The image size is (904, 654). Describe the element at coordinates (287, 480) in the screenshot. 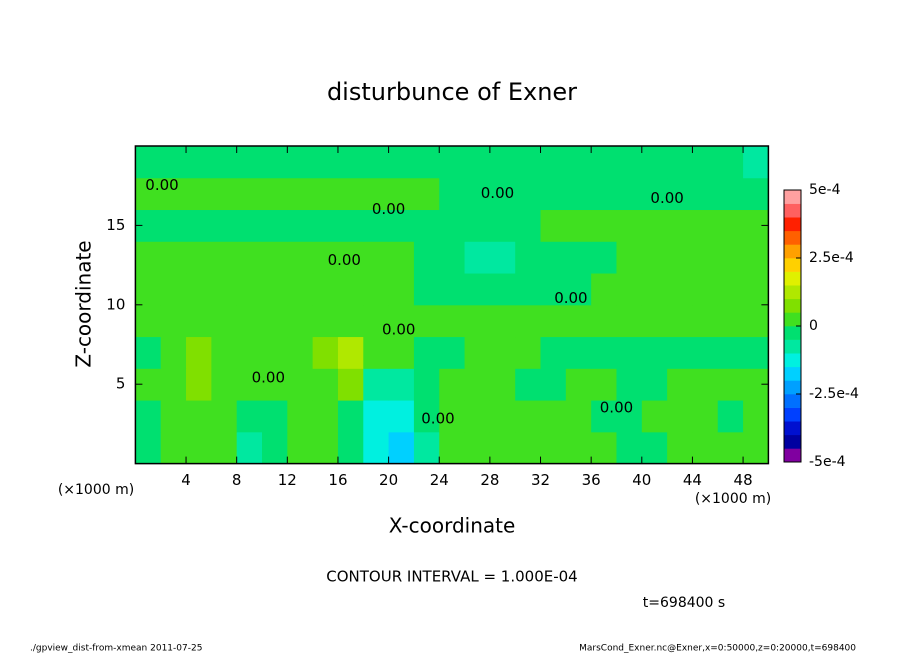

I see `x-tick-label: 12` at that location.